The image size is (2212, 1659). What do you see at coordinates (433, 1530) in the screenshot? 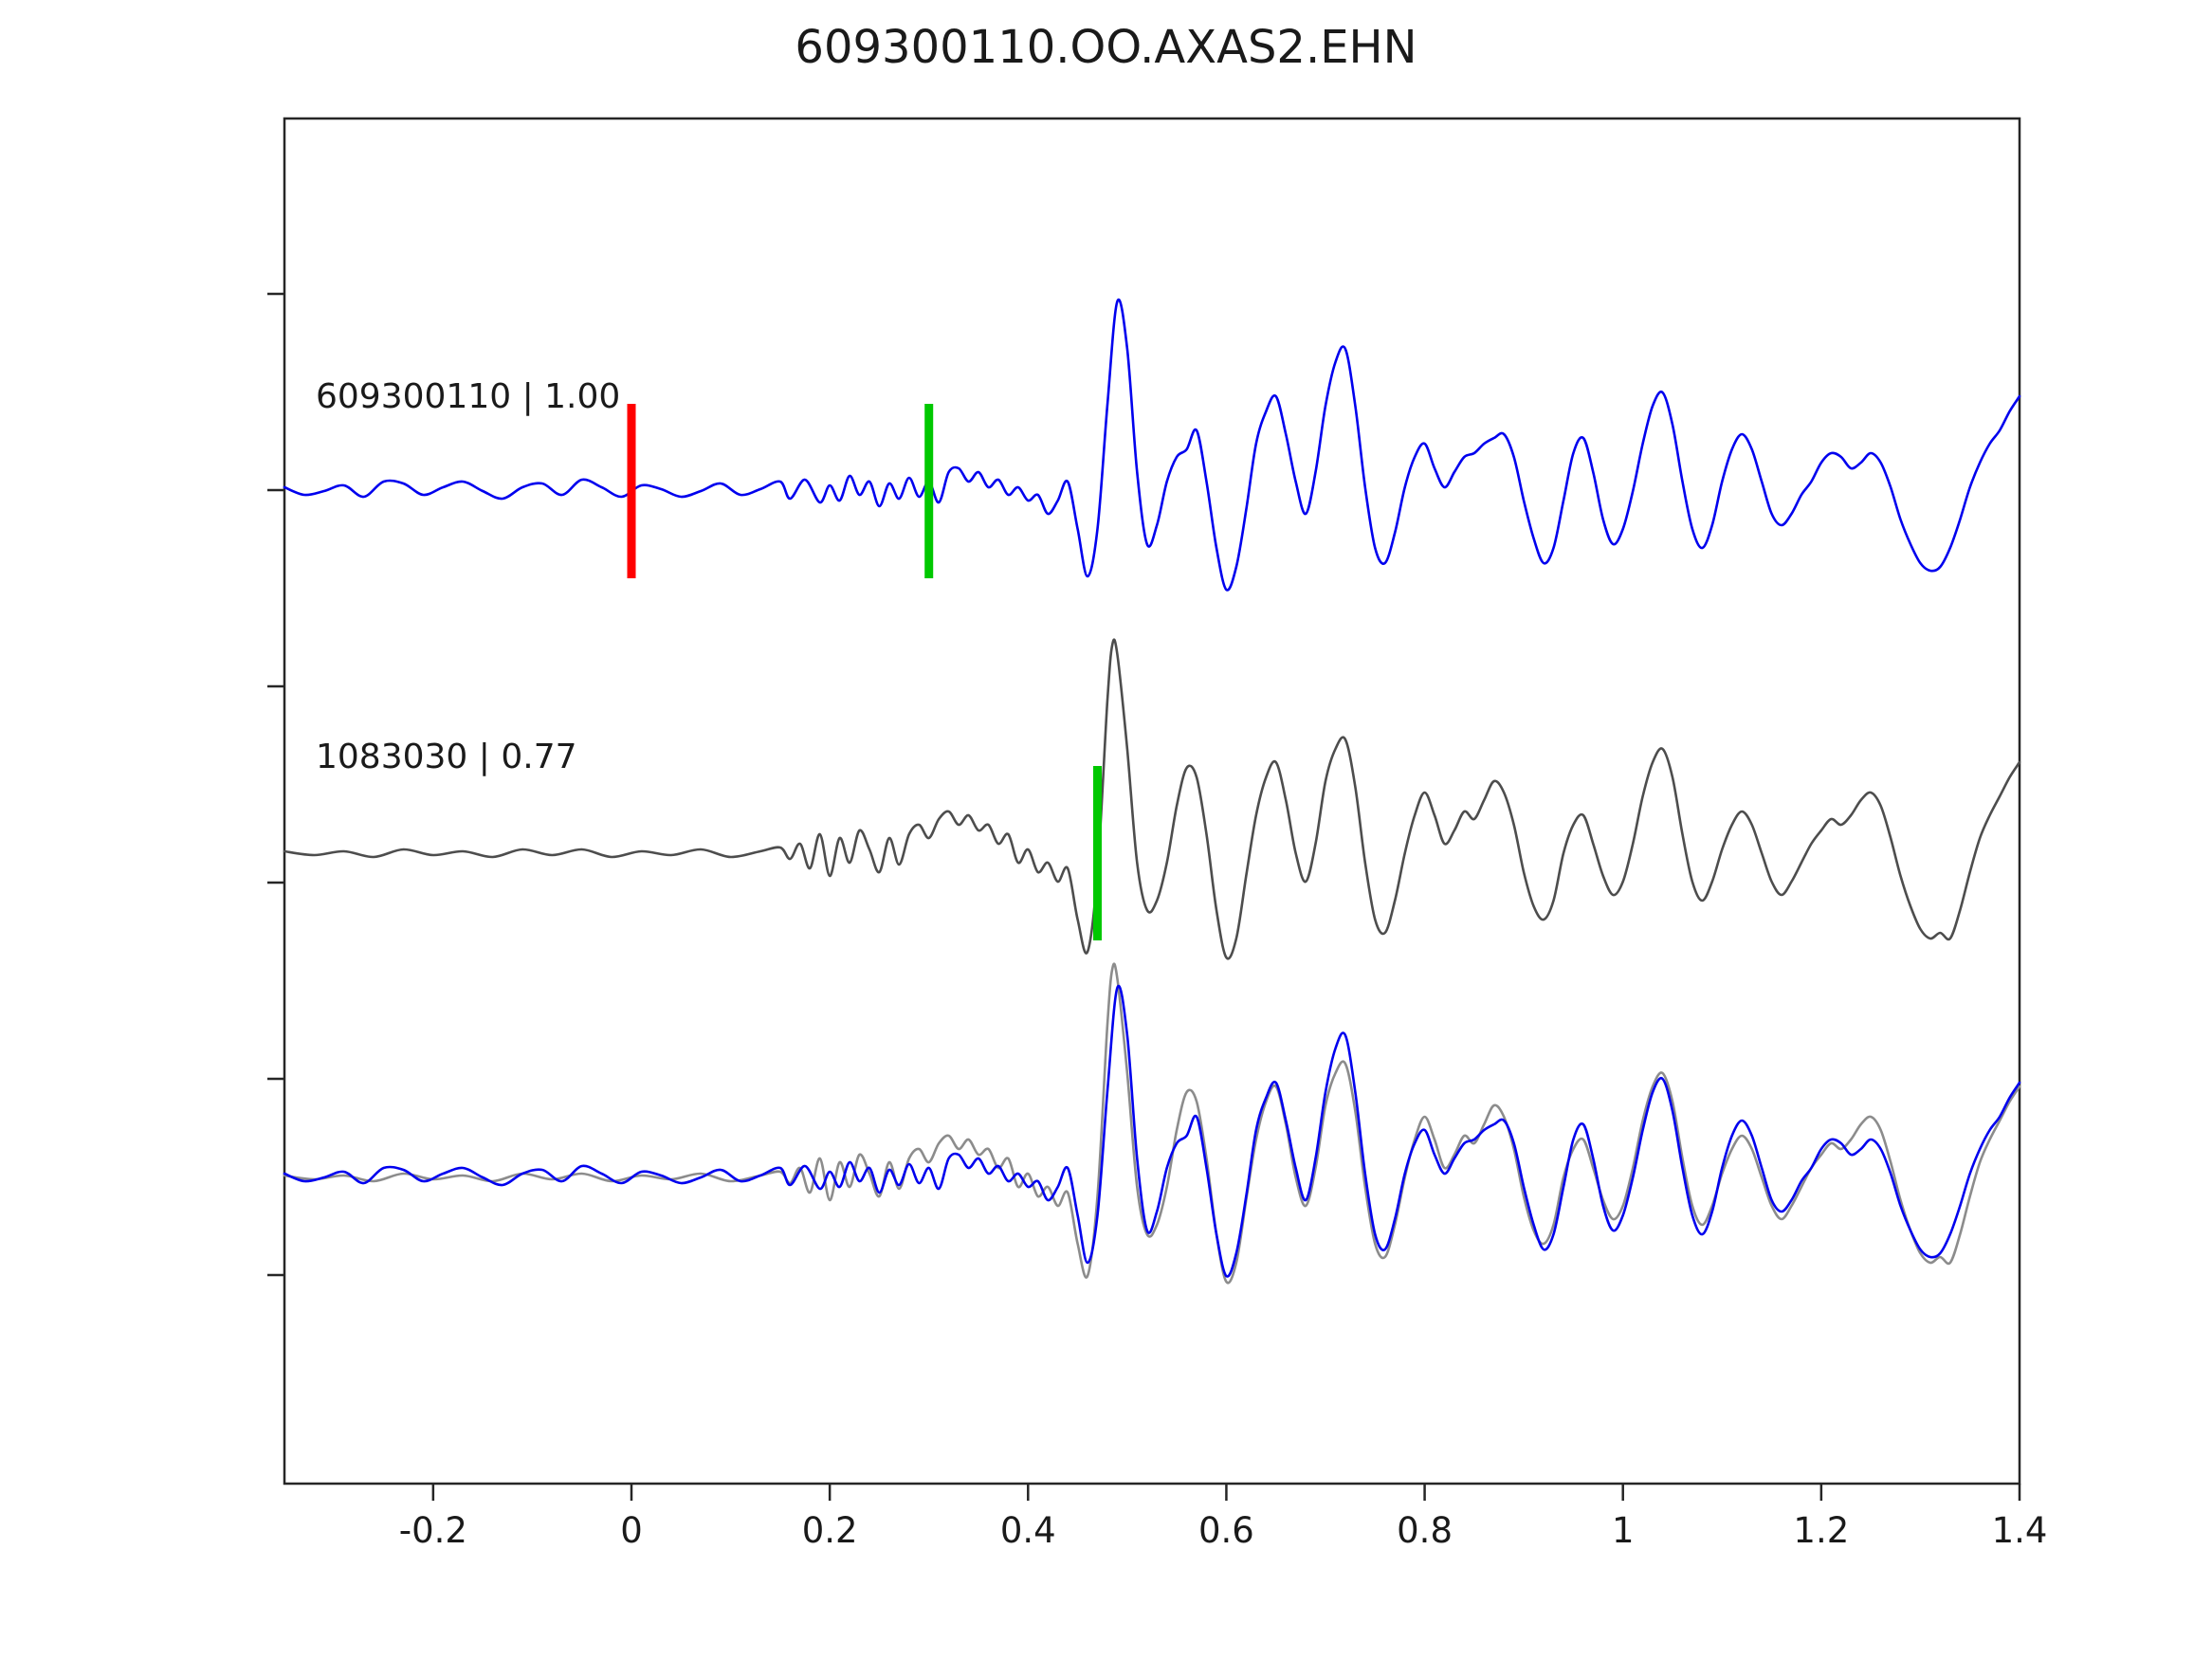
I see `x-tick-label: -0.2` at bounding box center [433, 1530].